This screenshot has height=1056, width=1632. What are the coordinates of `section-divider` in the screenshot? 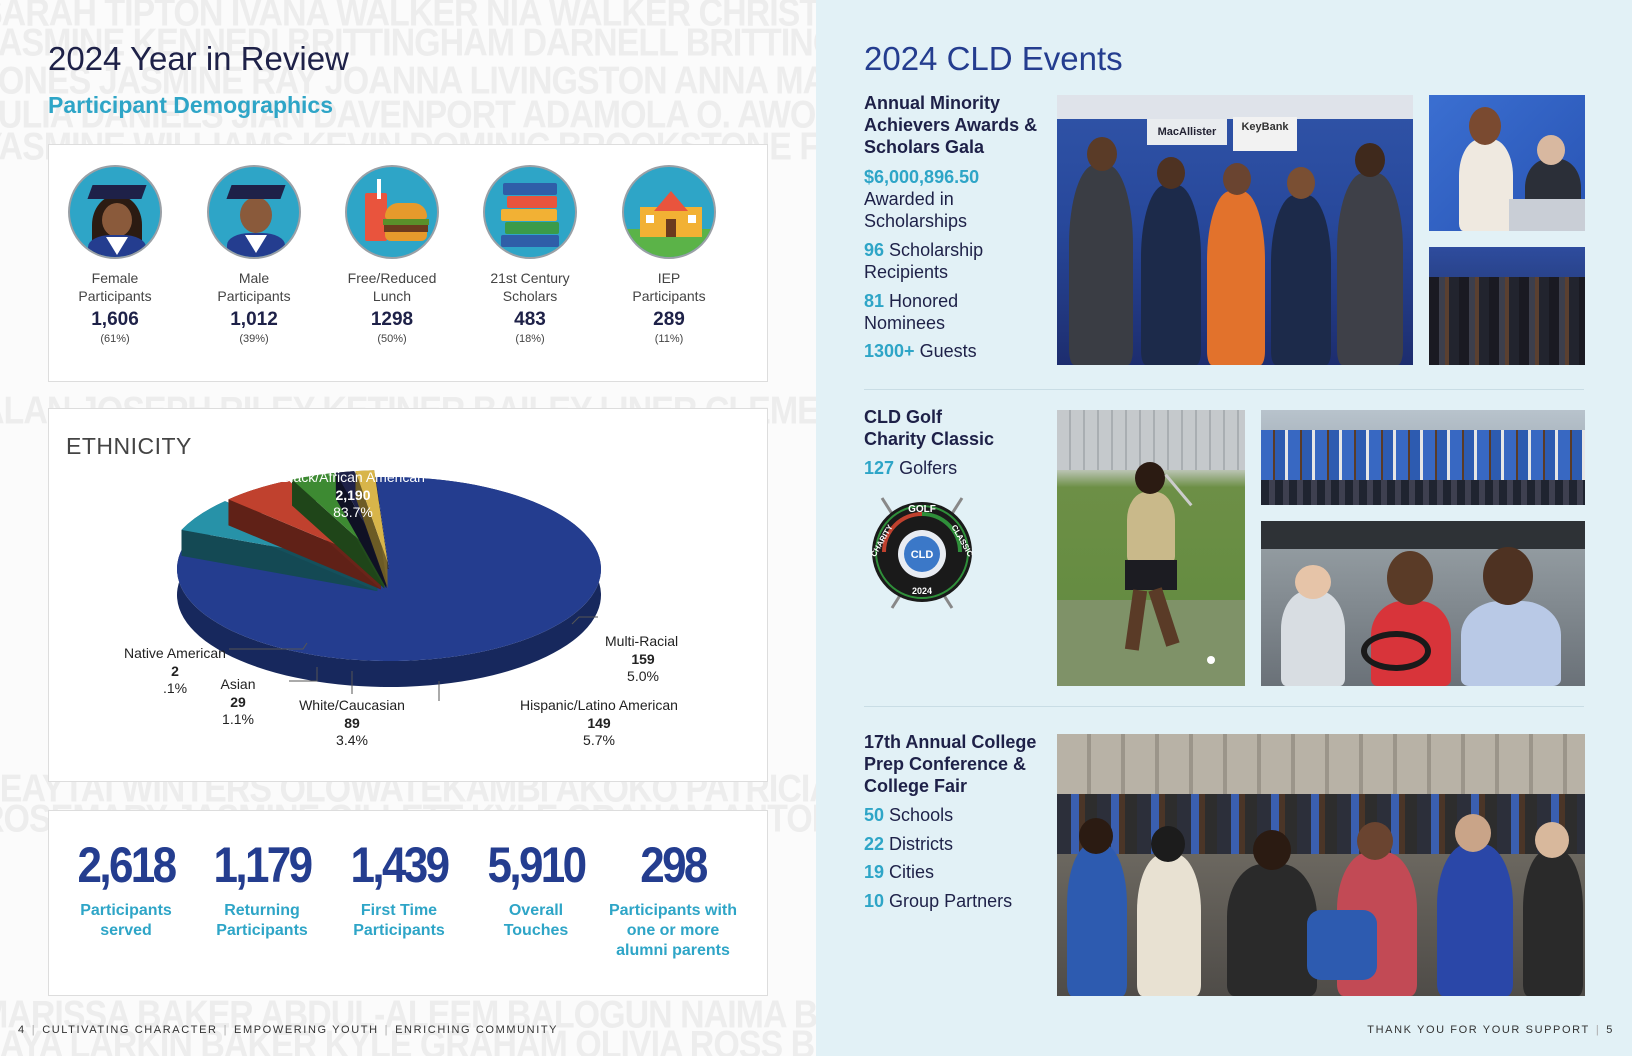 It's located at (1224, 706).